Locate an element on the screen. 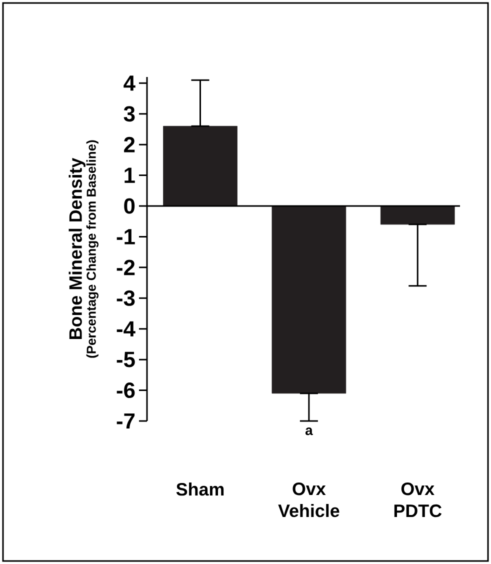  annotation: a is located at coordinates (309, 432).